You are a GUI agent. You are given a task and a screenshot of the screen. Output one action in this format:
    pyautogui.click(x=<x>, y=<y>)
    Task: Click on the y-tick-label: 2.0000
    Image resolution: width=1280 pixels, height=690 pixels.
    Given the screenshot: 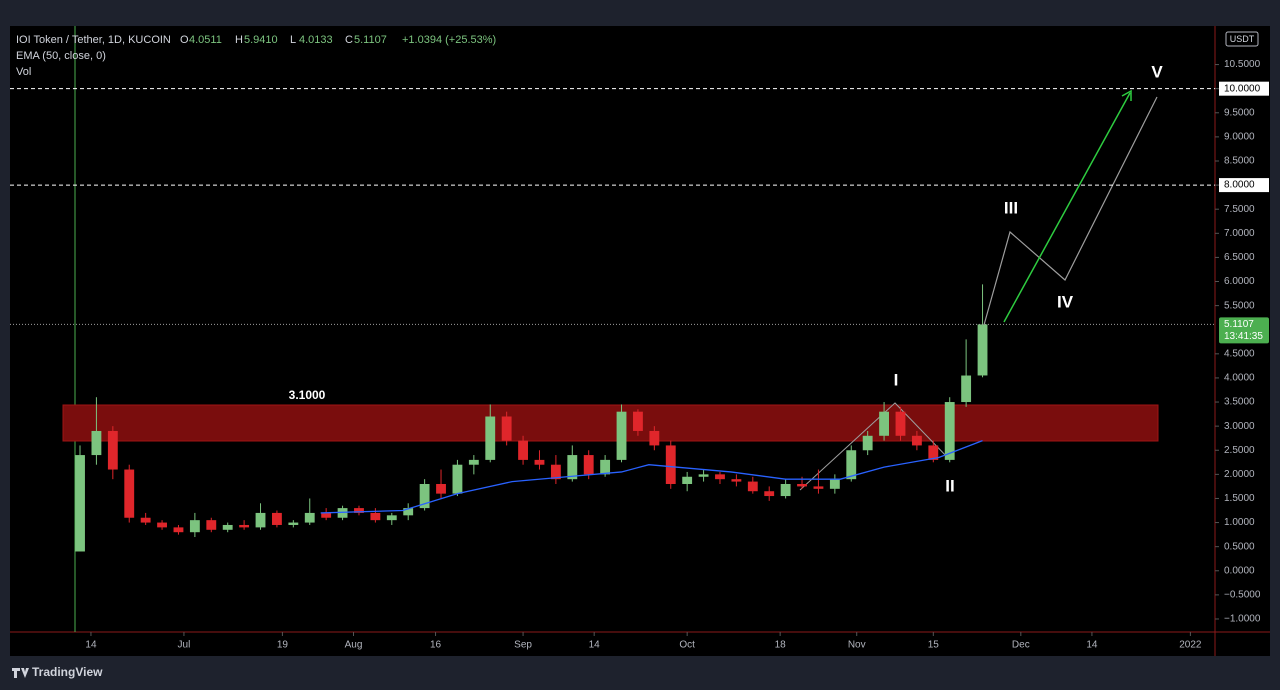 What is the action you would take?
    pyautogui.click(x=1239, y=474)
    